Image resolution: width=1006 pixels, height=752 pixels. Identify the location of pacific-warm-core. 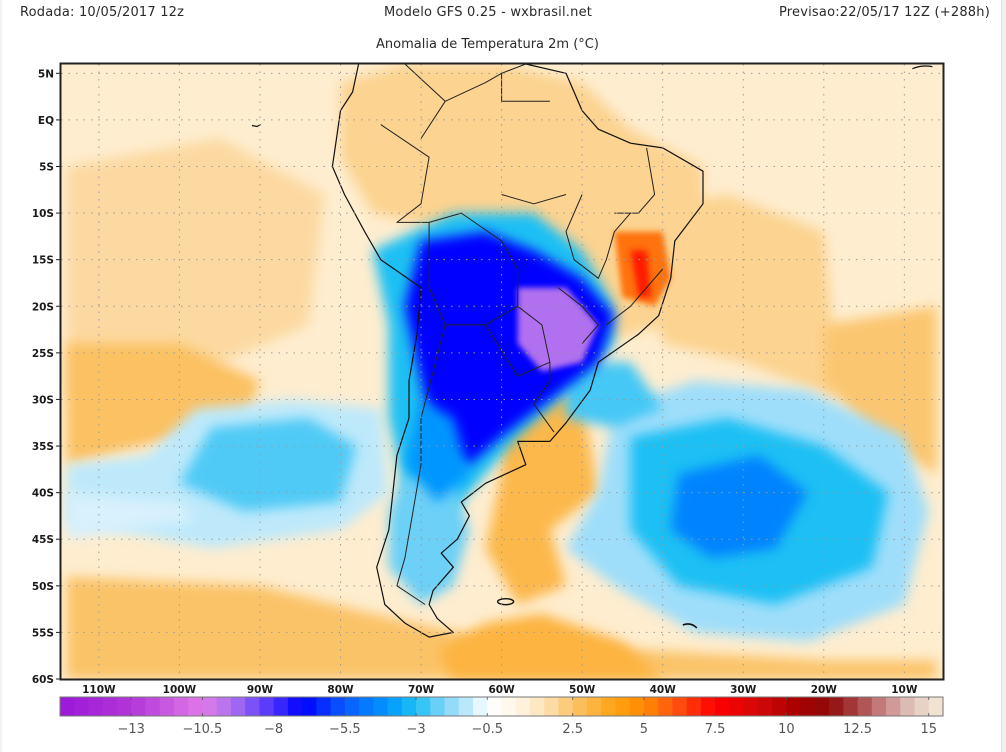
(163, 404).